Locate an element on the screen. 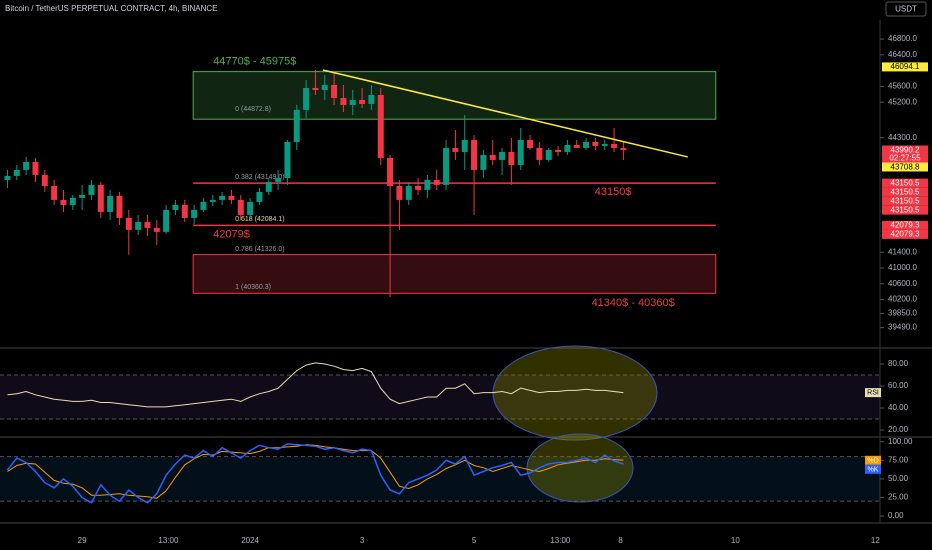 Image resolution: width=932 pixels, height=550 pixels. y-tick-label: 39490.0 is located at coordinates (902, 327).